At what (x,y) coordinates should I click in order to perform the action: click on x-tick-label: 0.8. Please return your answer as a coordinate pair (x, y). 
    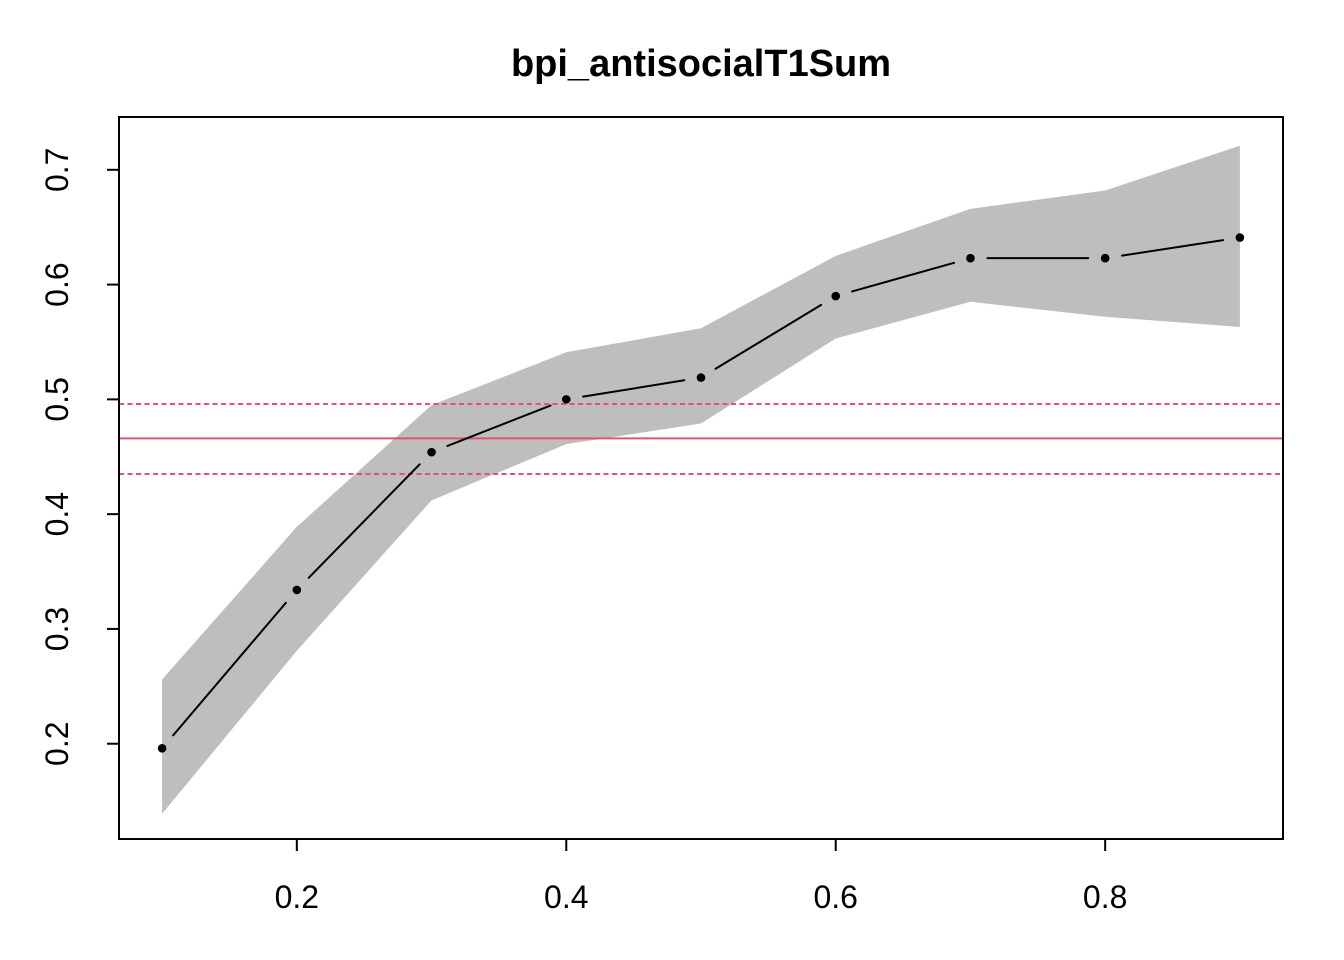
    Looking at the image, I should click on (1105, 897).